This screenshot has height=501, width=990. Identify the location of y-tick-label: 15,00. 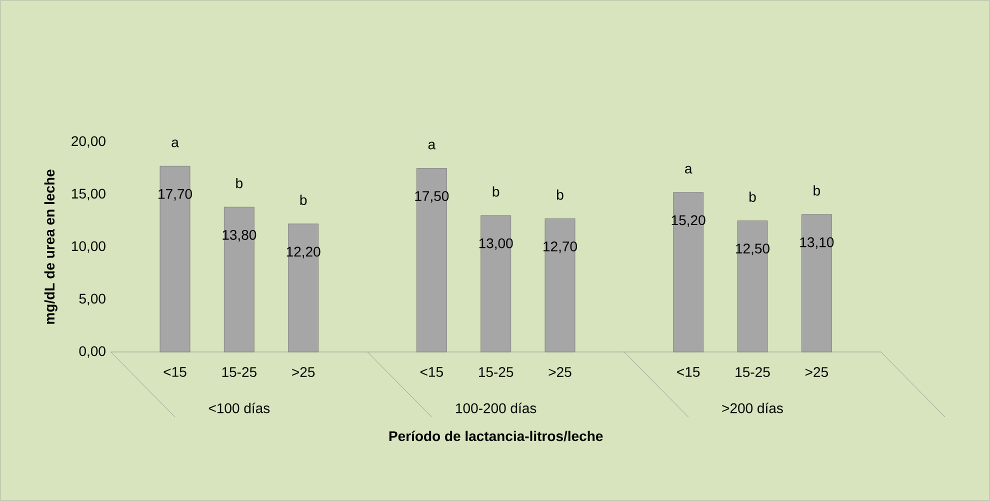
(89, 194).